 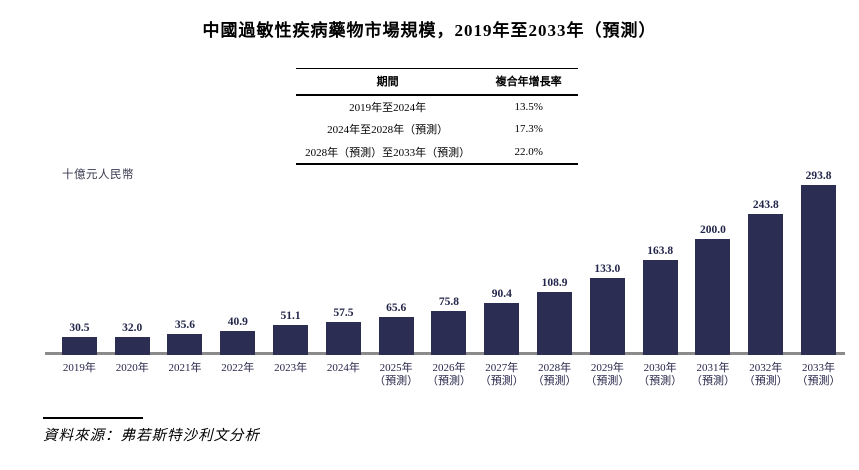 I want to click on bar-column: 163.8 2030年 （預測）, so click(x=660, y=278).